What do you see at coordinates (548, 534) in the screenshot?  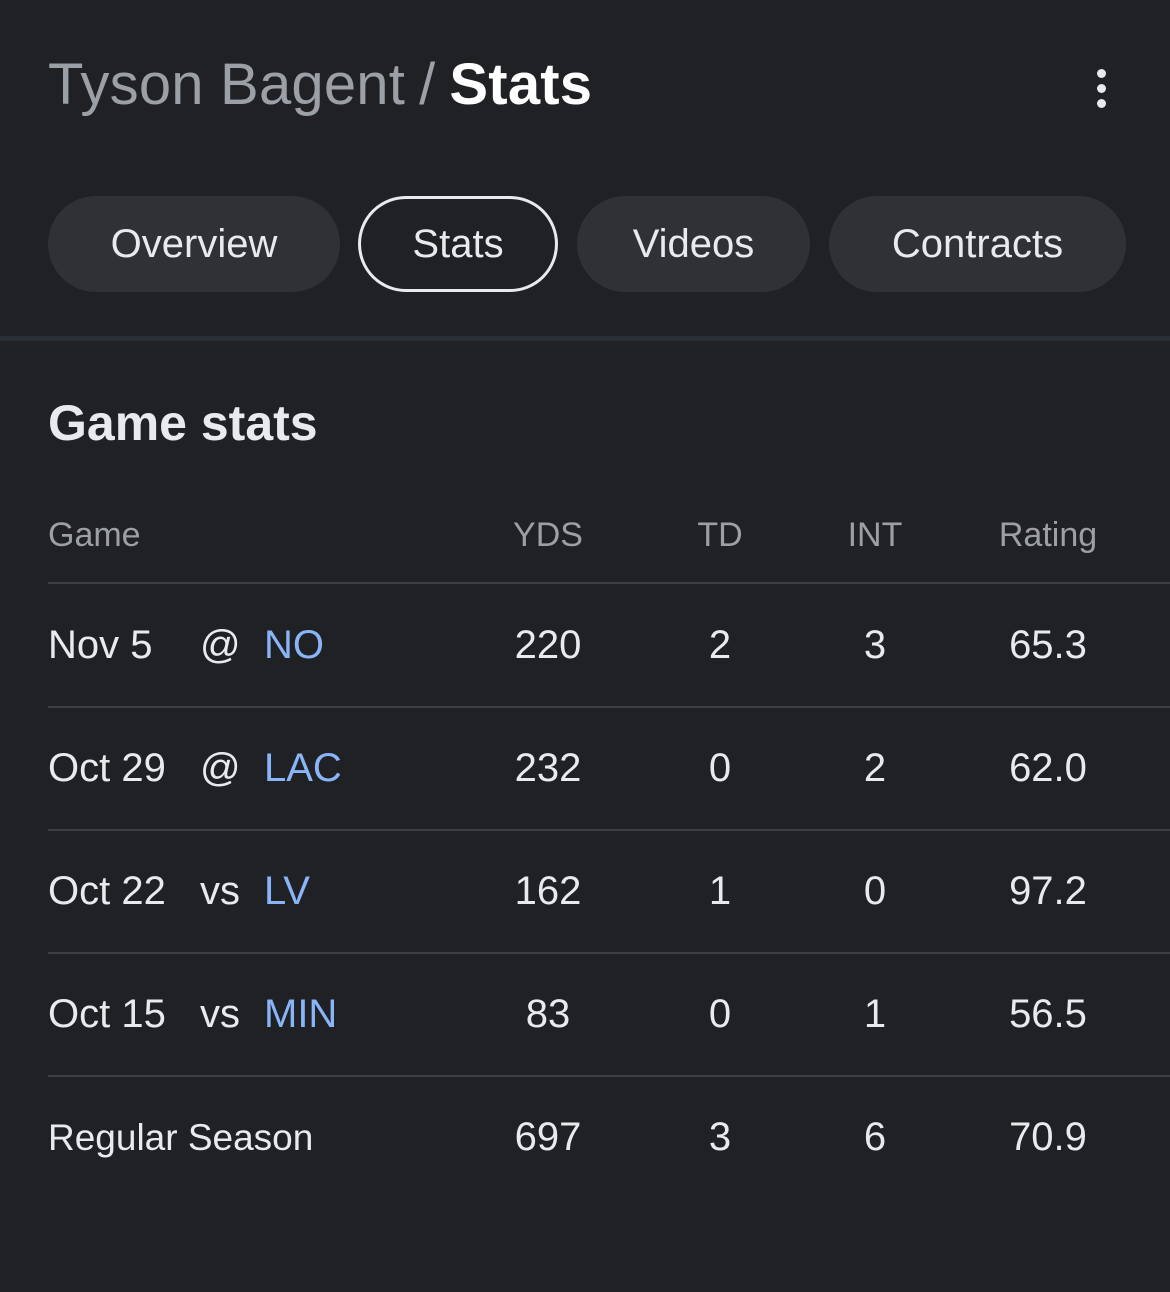 I see `column-header-yds: YDS` at bounding box center [548, 534].